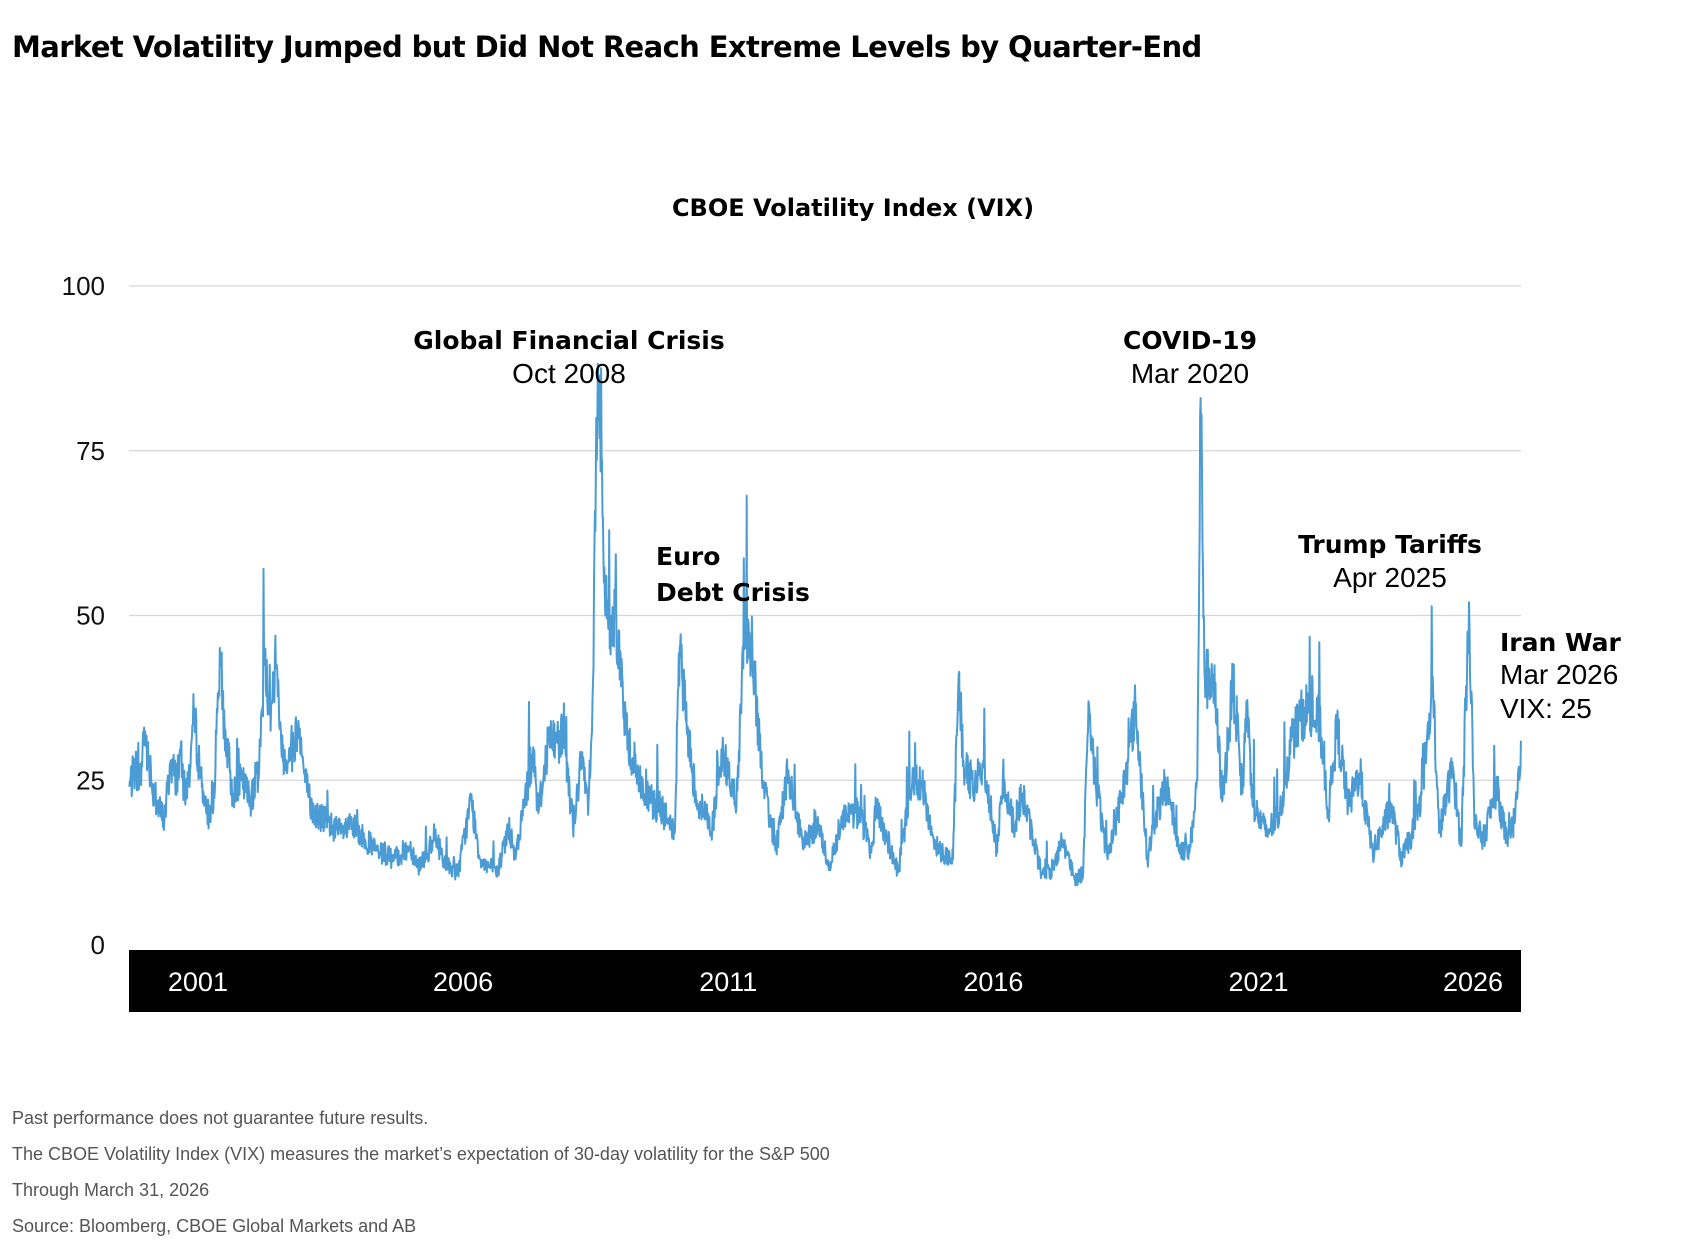 The width and height of the screenshot is (1696, 1251). What do you see at coordinates (463, 982) in the screenshot?
I see `x-tick-2006: 2006` at bounding box center [463, 982].